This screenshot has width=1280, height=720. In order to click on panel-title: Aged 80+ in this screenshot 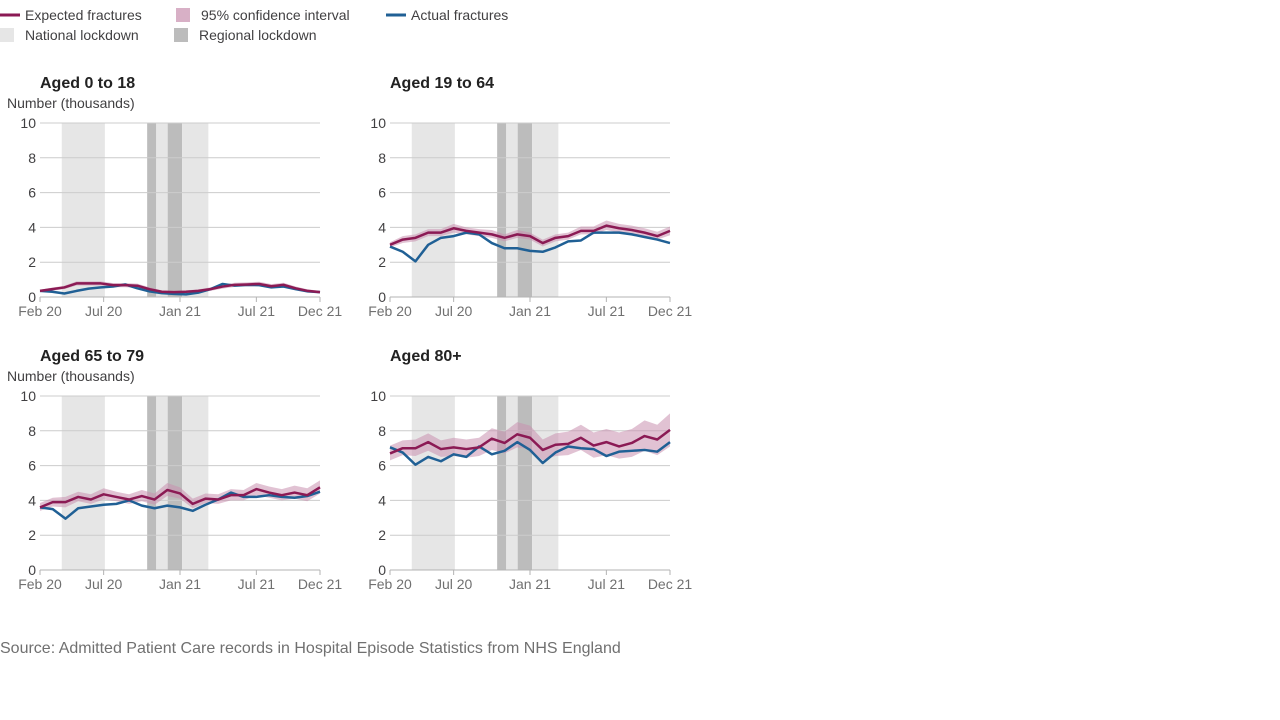, I will do `click(426, 356)`.